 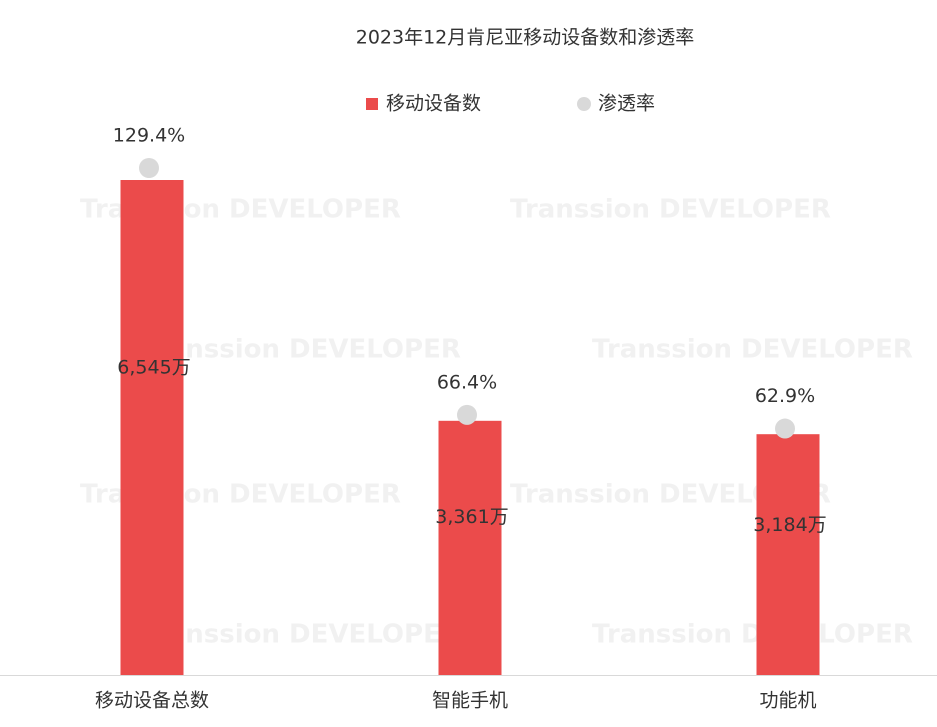 What do you see at coordinates (152, 701) in the screenshot?
I see `x-tick-label: 移动设备总数` at bounding box center [152, 701].